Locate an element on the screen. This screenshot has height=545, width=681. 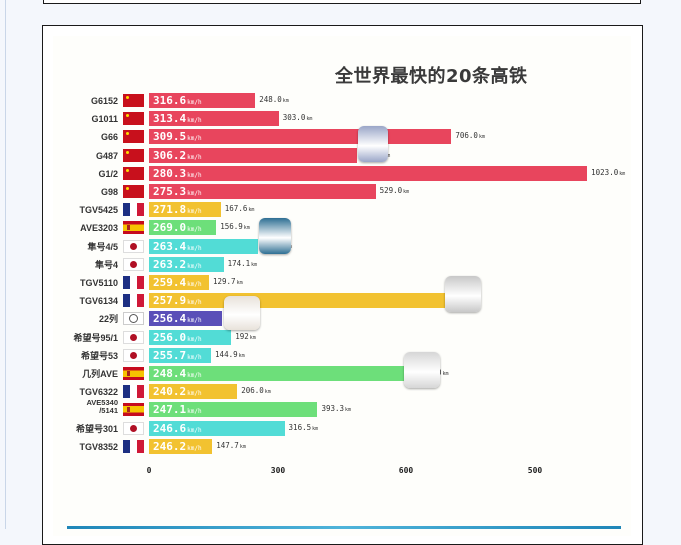
bar-row: TGV5425 271.8km/h 167.6km is located at coordinates (340, 210).